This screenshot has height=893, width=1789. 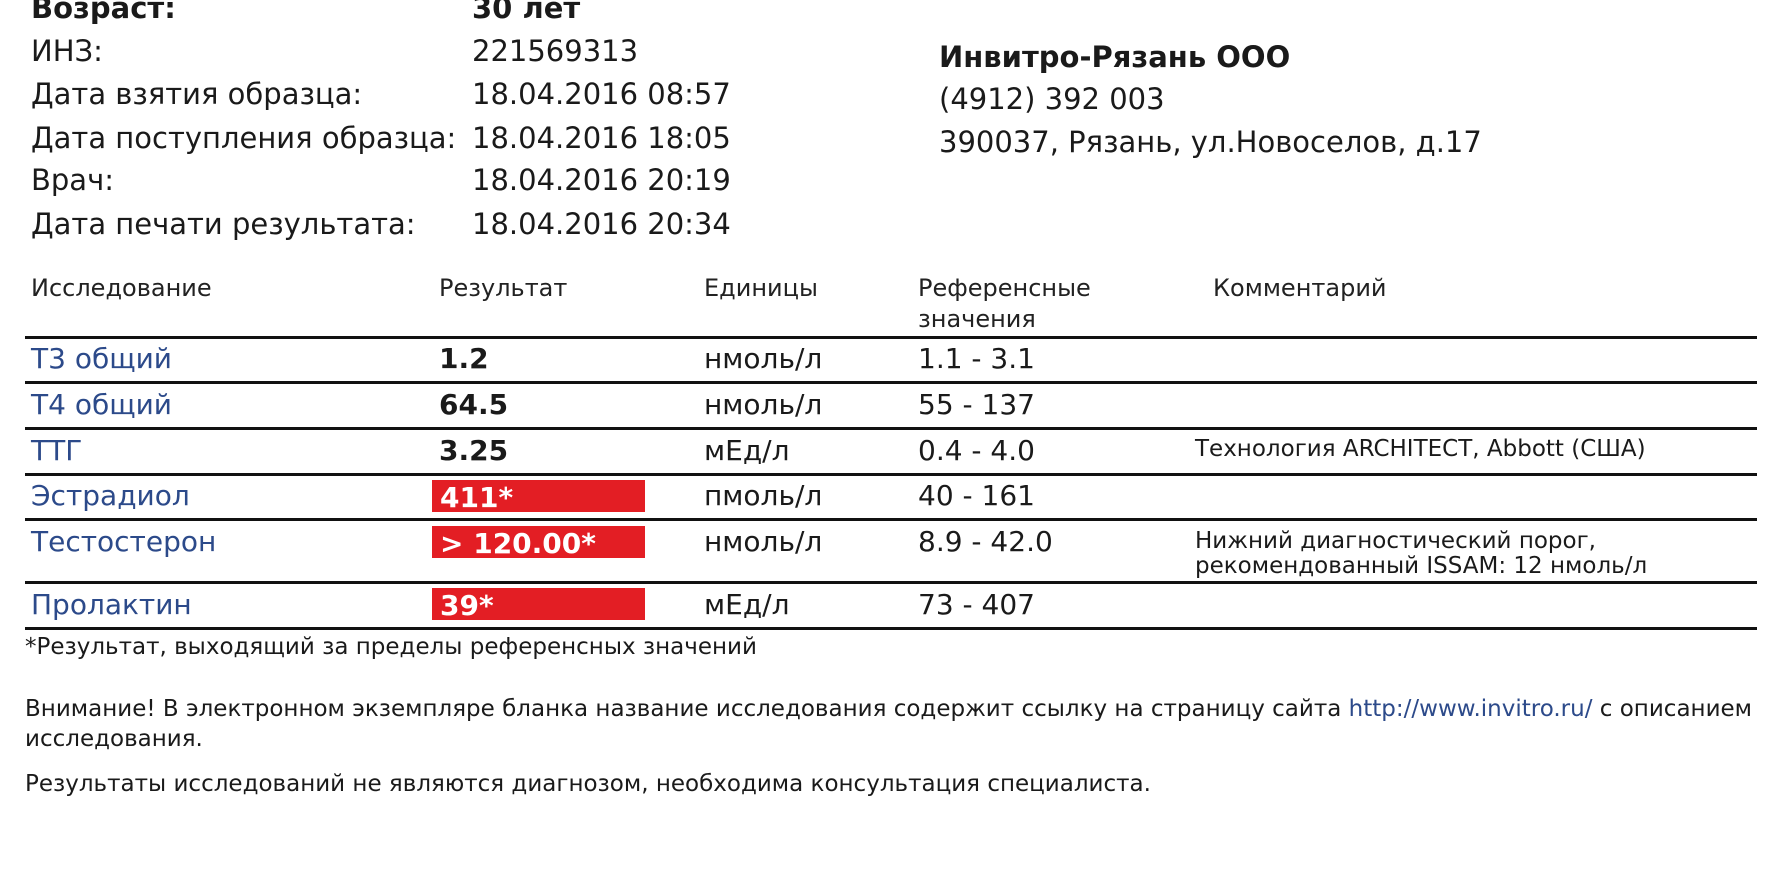 What do you see at coordinates (985, 541) in the screenshot?
I see `reference-range: 8.9 - 42.0` at bounding box center [985, 541].